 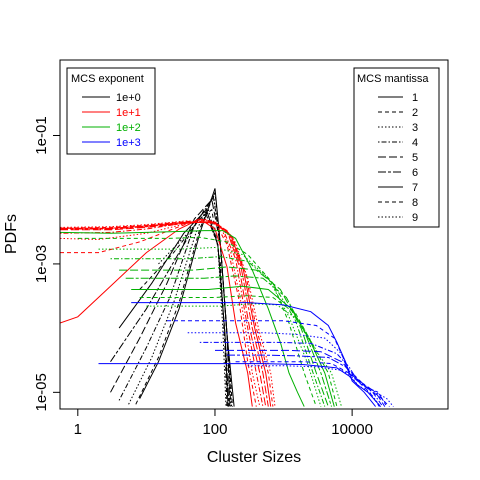 What do you see at coordinates (352, 429) in the screenshot?
I see `x-tick-label: 10000` at bounding box center [352, 429].